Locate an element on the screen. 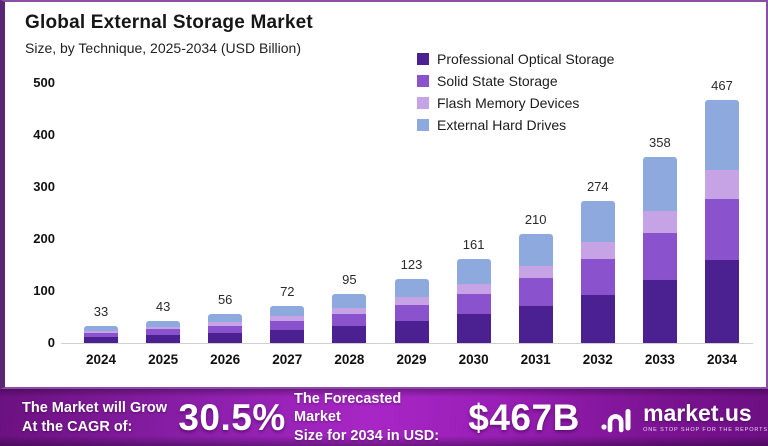  bar-total-label: 56 is located at coordinates (225, 299).